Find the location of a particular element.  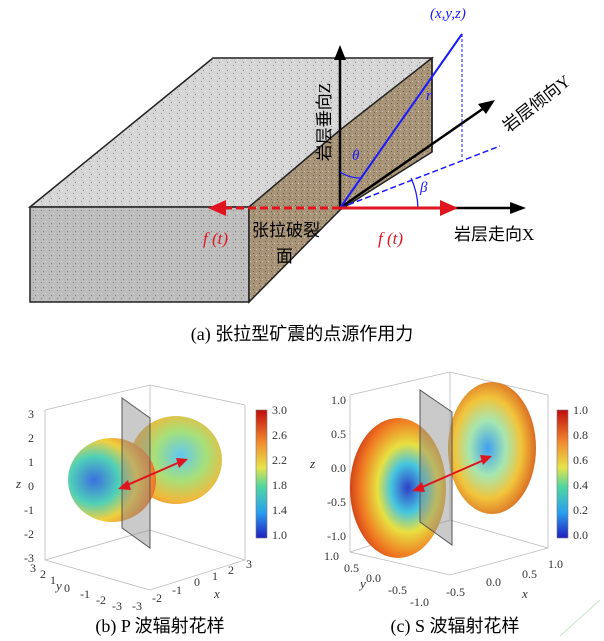

caption-a: (a) 张拉型矿震的点源作用力 is located at coordinates (302, 334).